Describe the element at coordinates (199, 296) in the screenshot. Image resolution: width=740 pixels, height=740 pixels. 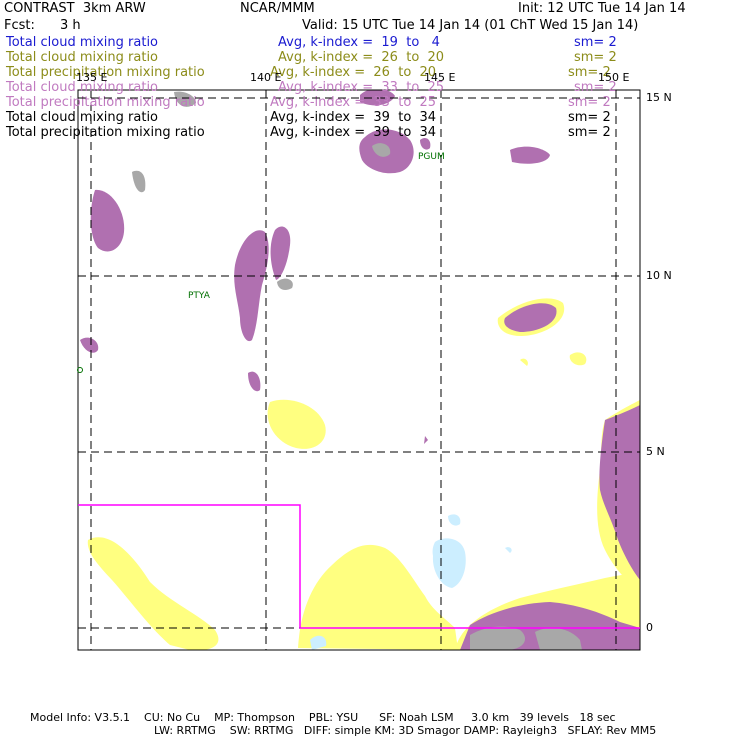
I see `station-label-ptya: PTYA` at that location.